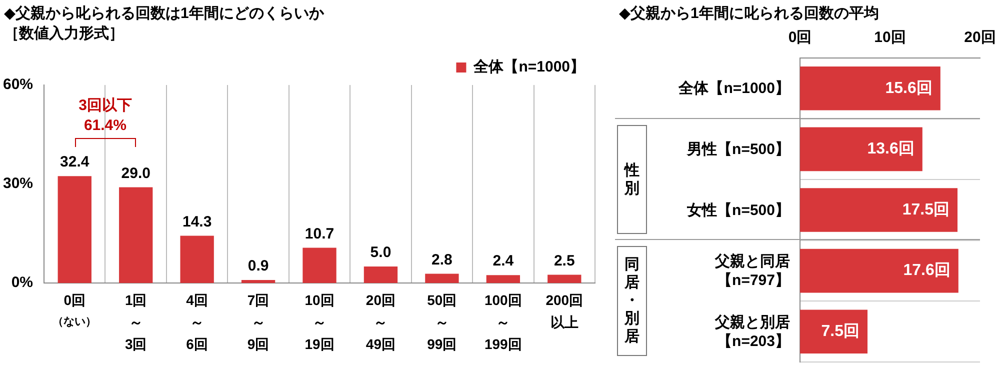 The width and height of the screenshot is (1000, 369). Describe the element at coordinates (890, 149) in the screenshot. I see `data-label: 13.6回` at that location.